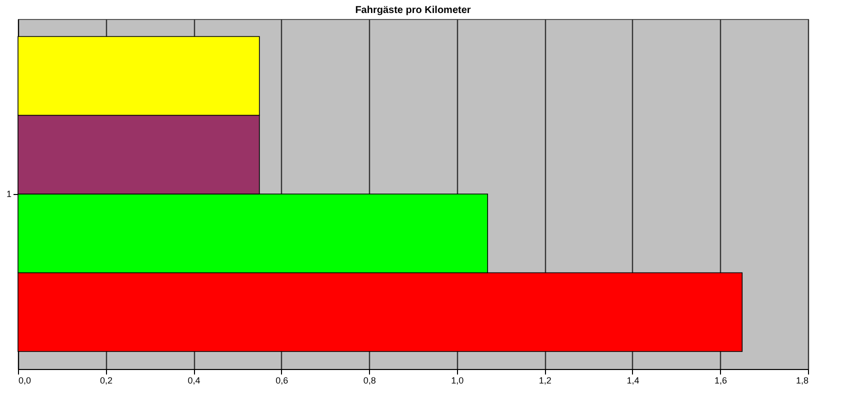  What do you see at coordinates (106, 381) in the screenshot?
I see `x-tick-label: 0,2` at bounding box center [106, 381].